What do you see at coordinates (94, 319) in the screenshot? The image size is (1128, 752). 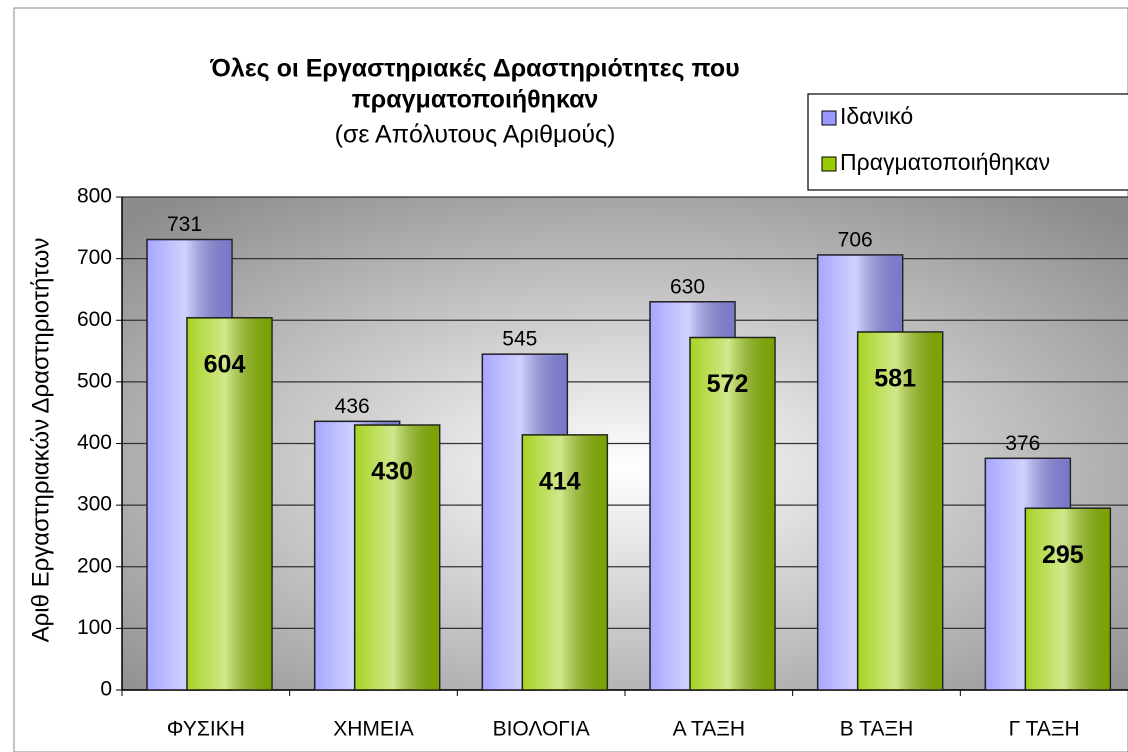 I see `y-tick-label: 600` at bounding box center [94, 319].